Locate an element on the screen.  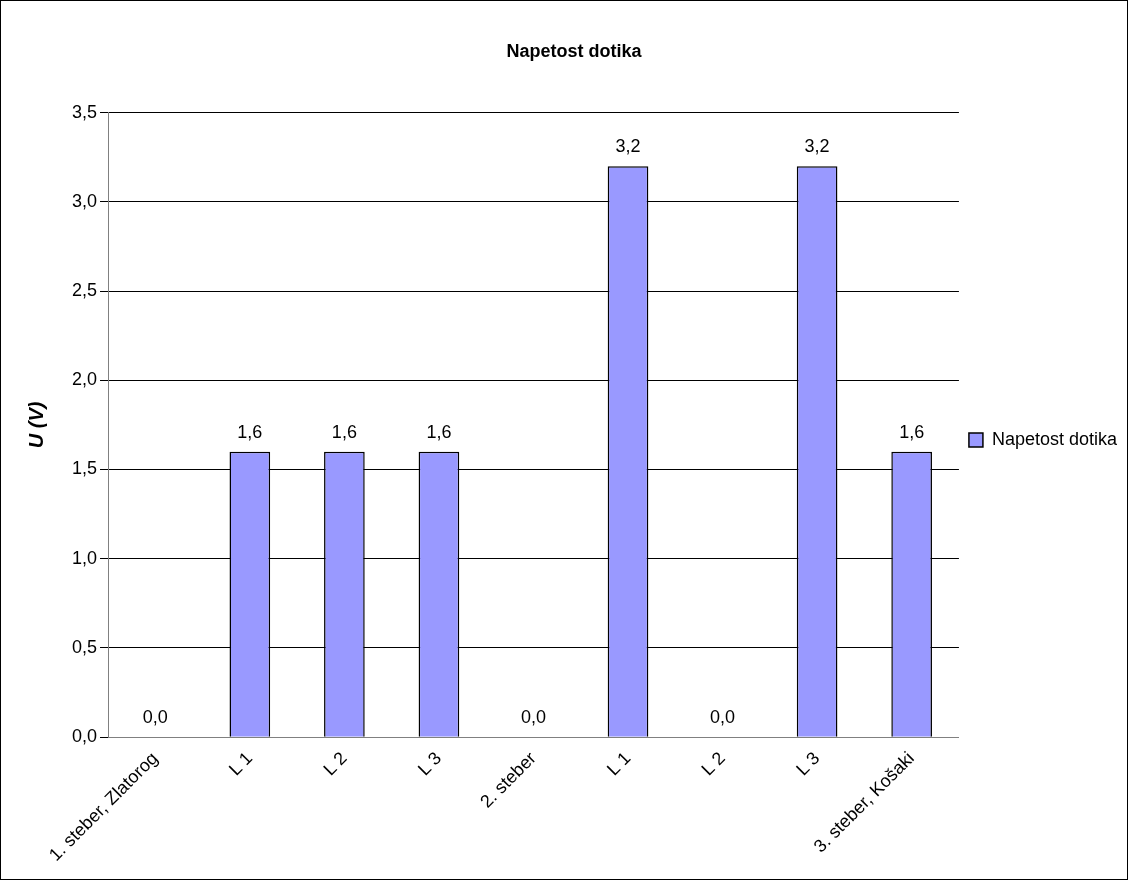
chart-title: Napetost dotika is located at coordinates (574, 50).